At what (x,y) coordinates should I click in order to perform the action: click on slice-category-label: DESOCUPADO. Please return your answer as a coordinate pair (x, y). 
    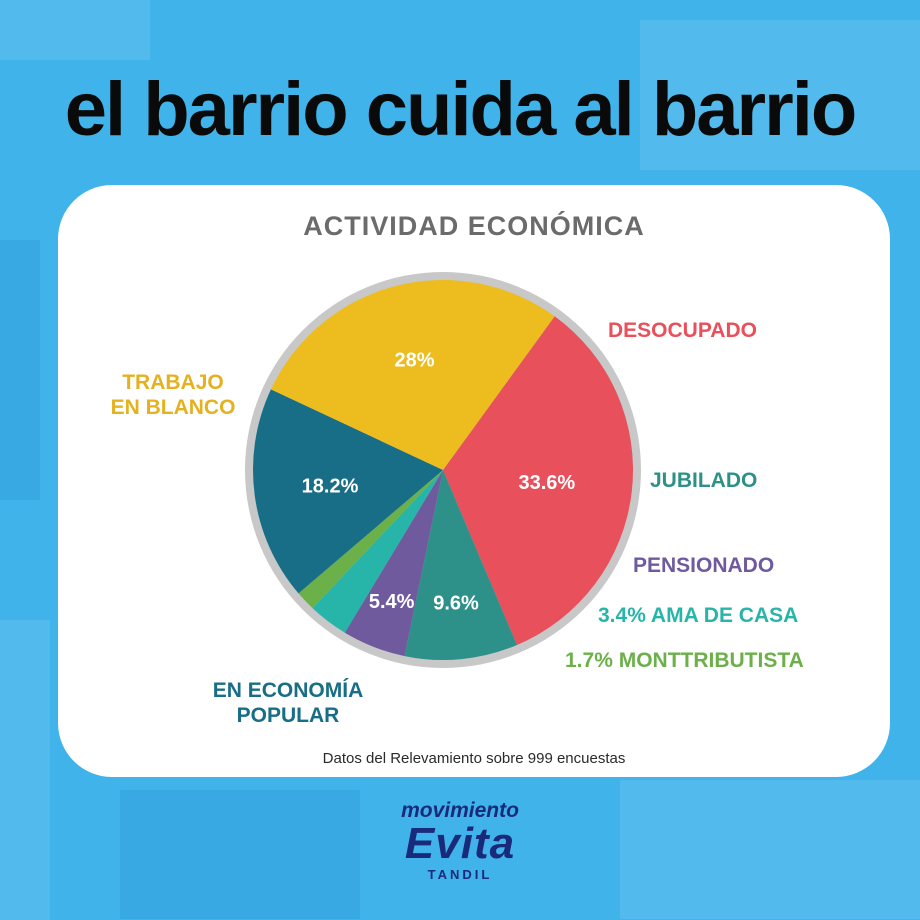
    Looking at the image, I should click on (682, 330).